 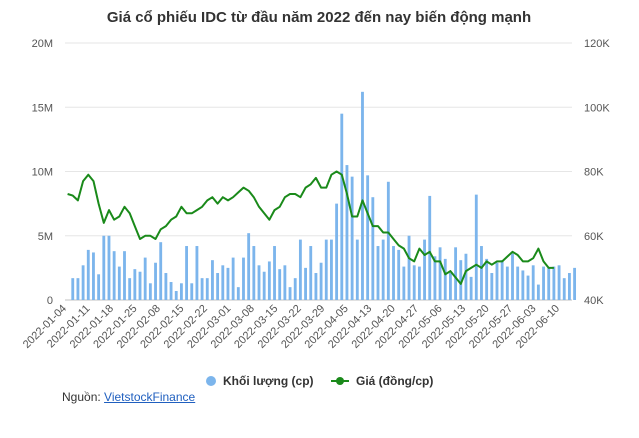 I want to click on y-right-tick-label: 80K, so click(x=594, y=173).